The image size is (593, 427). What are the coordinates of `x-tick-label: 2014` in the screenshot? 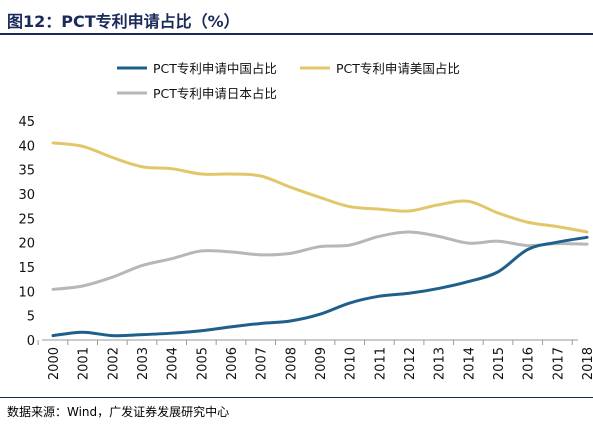 It's located at (469, 363).